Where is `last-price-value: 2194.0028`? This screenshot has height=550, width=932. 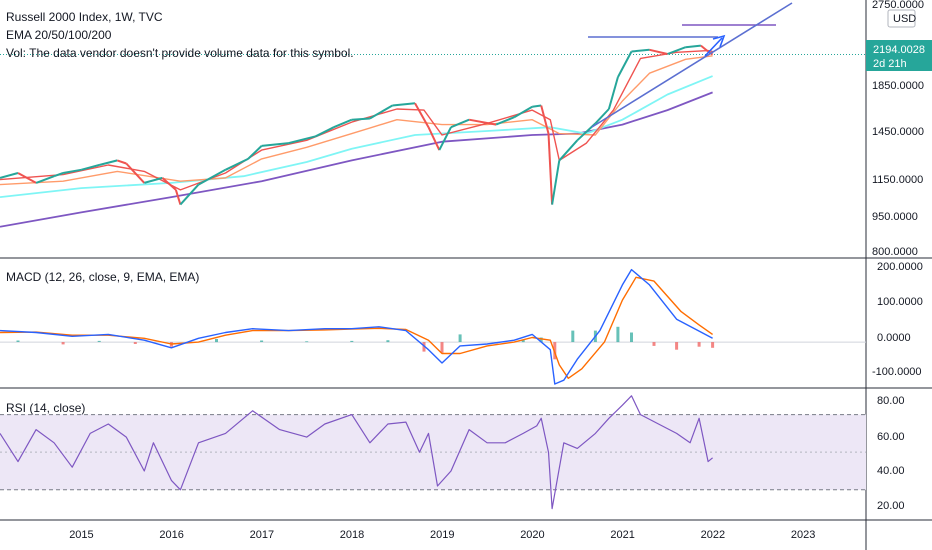 last-price-value: 2194.0028 is located at coordinates (899, 50).